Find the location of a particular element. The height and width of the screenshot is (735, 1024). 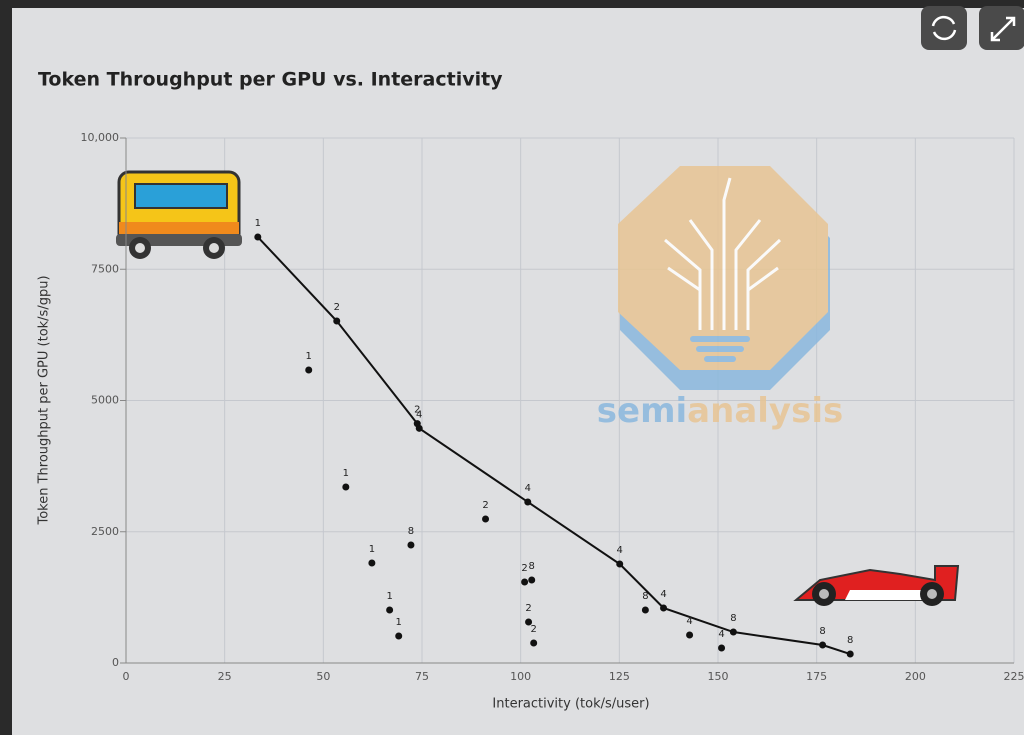

x-tick-label: 100 is located at coordinates (520, 676).